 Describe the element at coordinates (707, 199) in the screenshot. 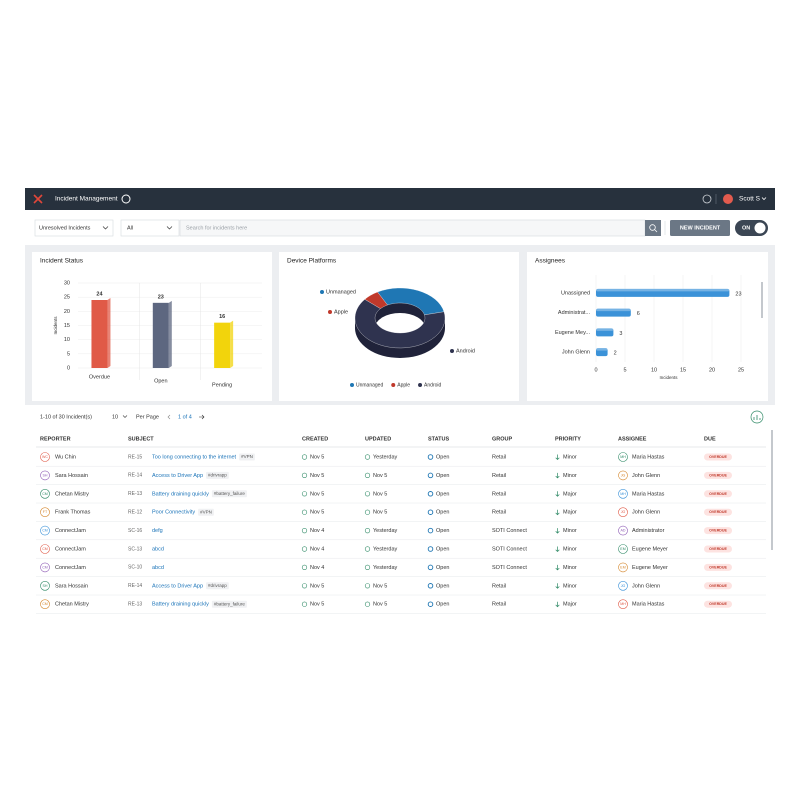

I see `help-icon` at that location.